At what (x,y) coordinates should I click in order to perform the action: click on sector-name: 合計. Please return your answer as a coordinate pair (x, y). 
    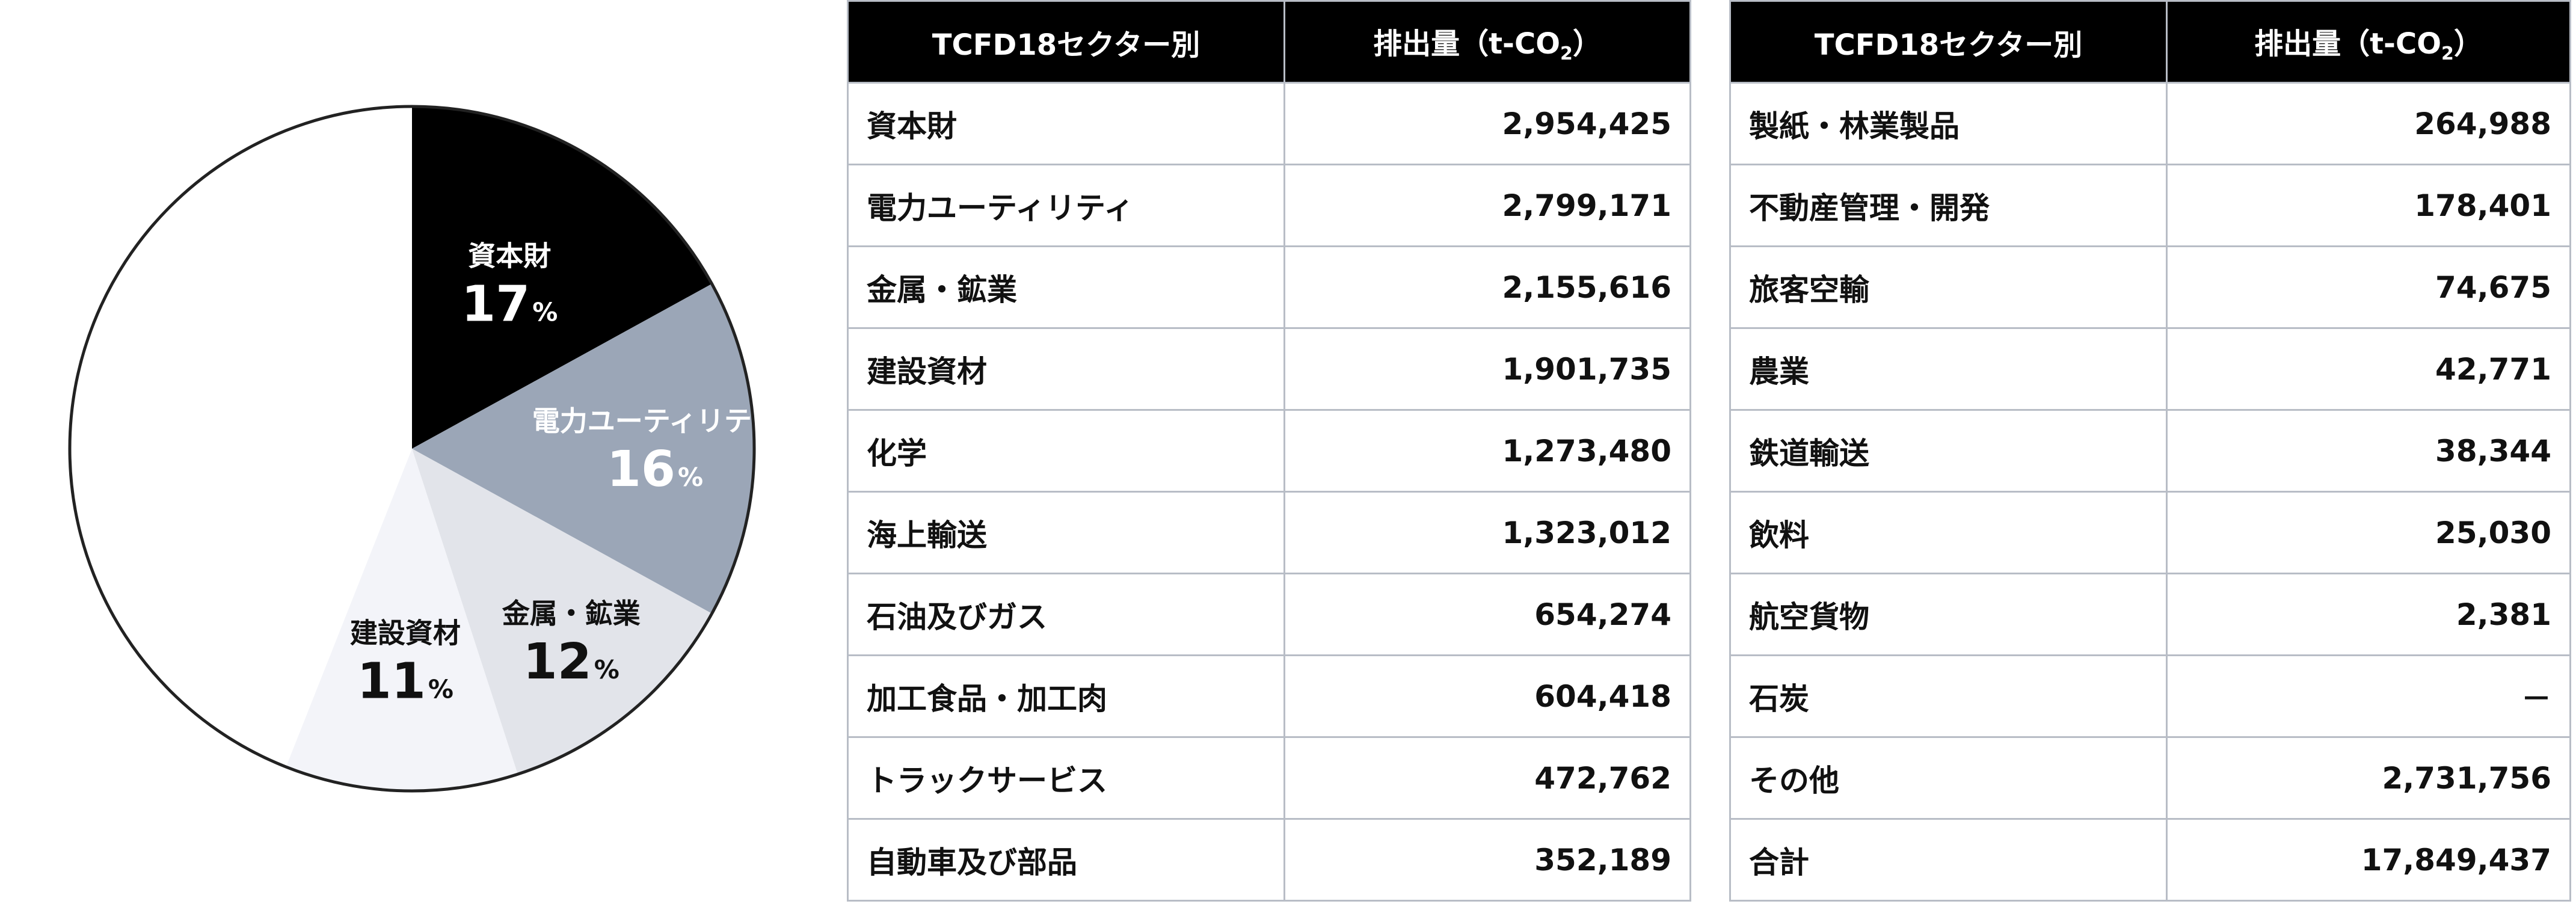
    Looking at the image, I should click on (1949, 860).